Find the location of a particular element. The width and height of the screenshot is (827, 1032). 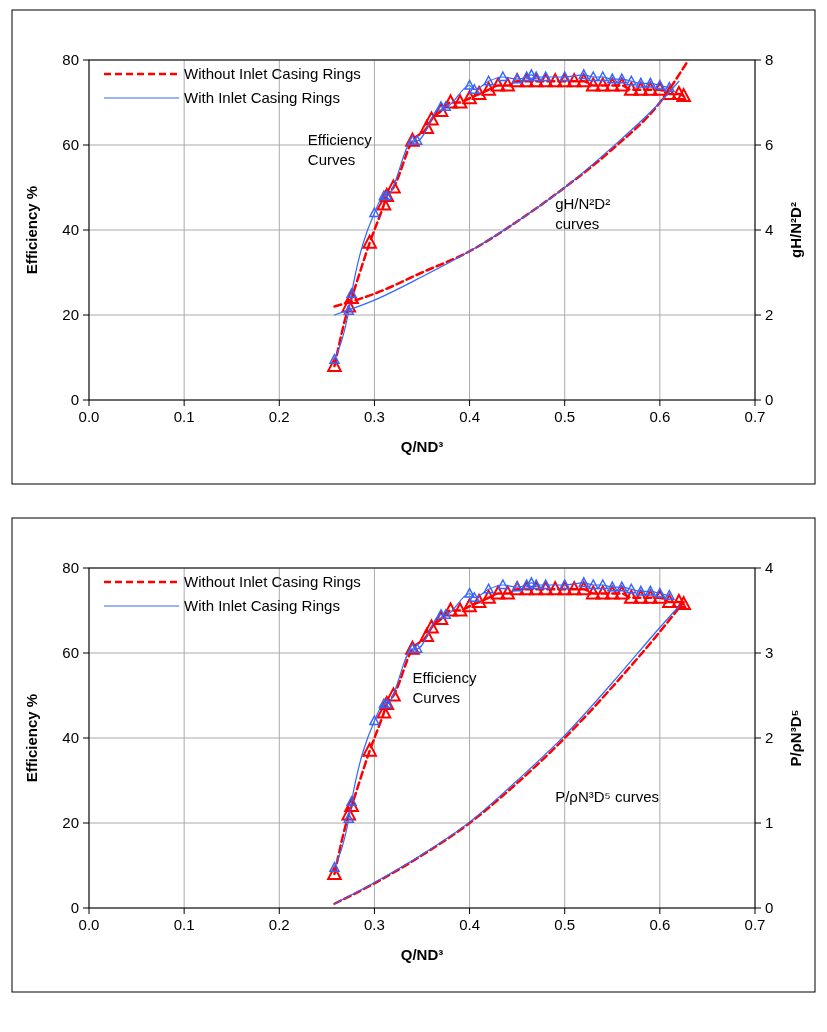

x-tick-label: 0.5 is located at coordinates (565, 416).